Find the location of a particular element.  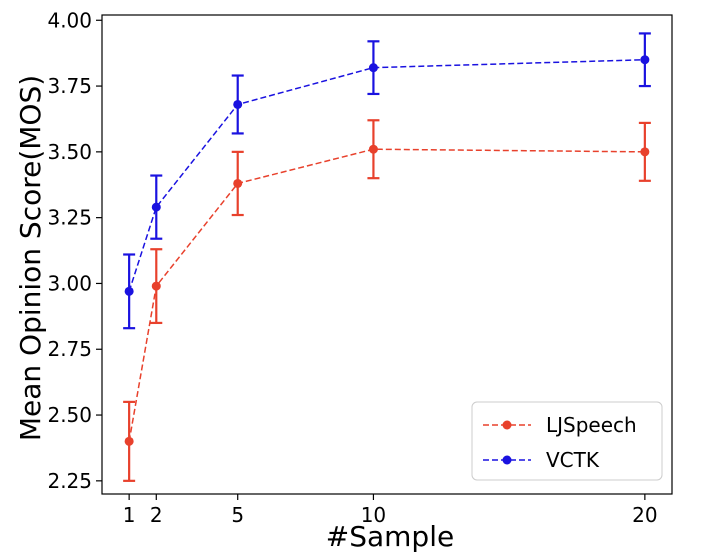

y-tick-label: 3.75 is located at coordinates (69, 86).